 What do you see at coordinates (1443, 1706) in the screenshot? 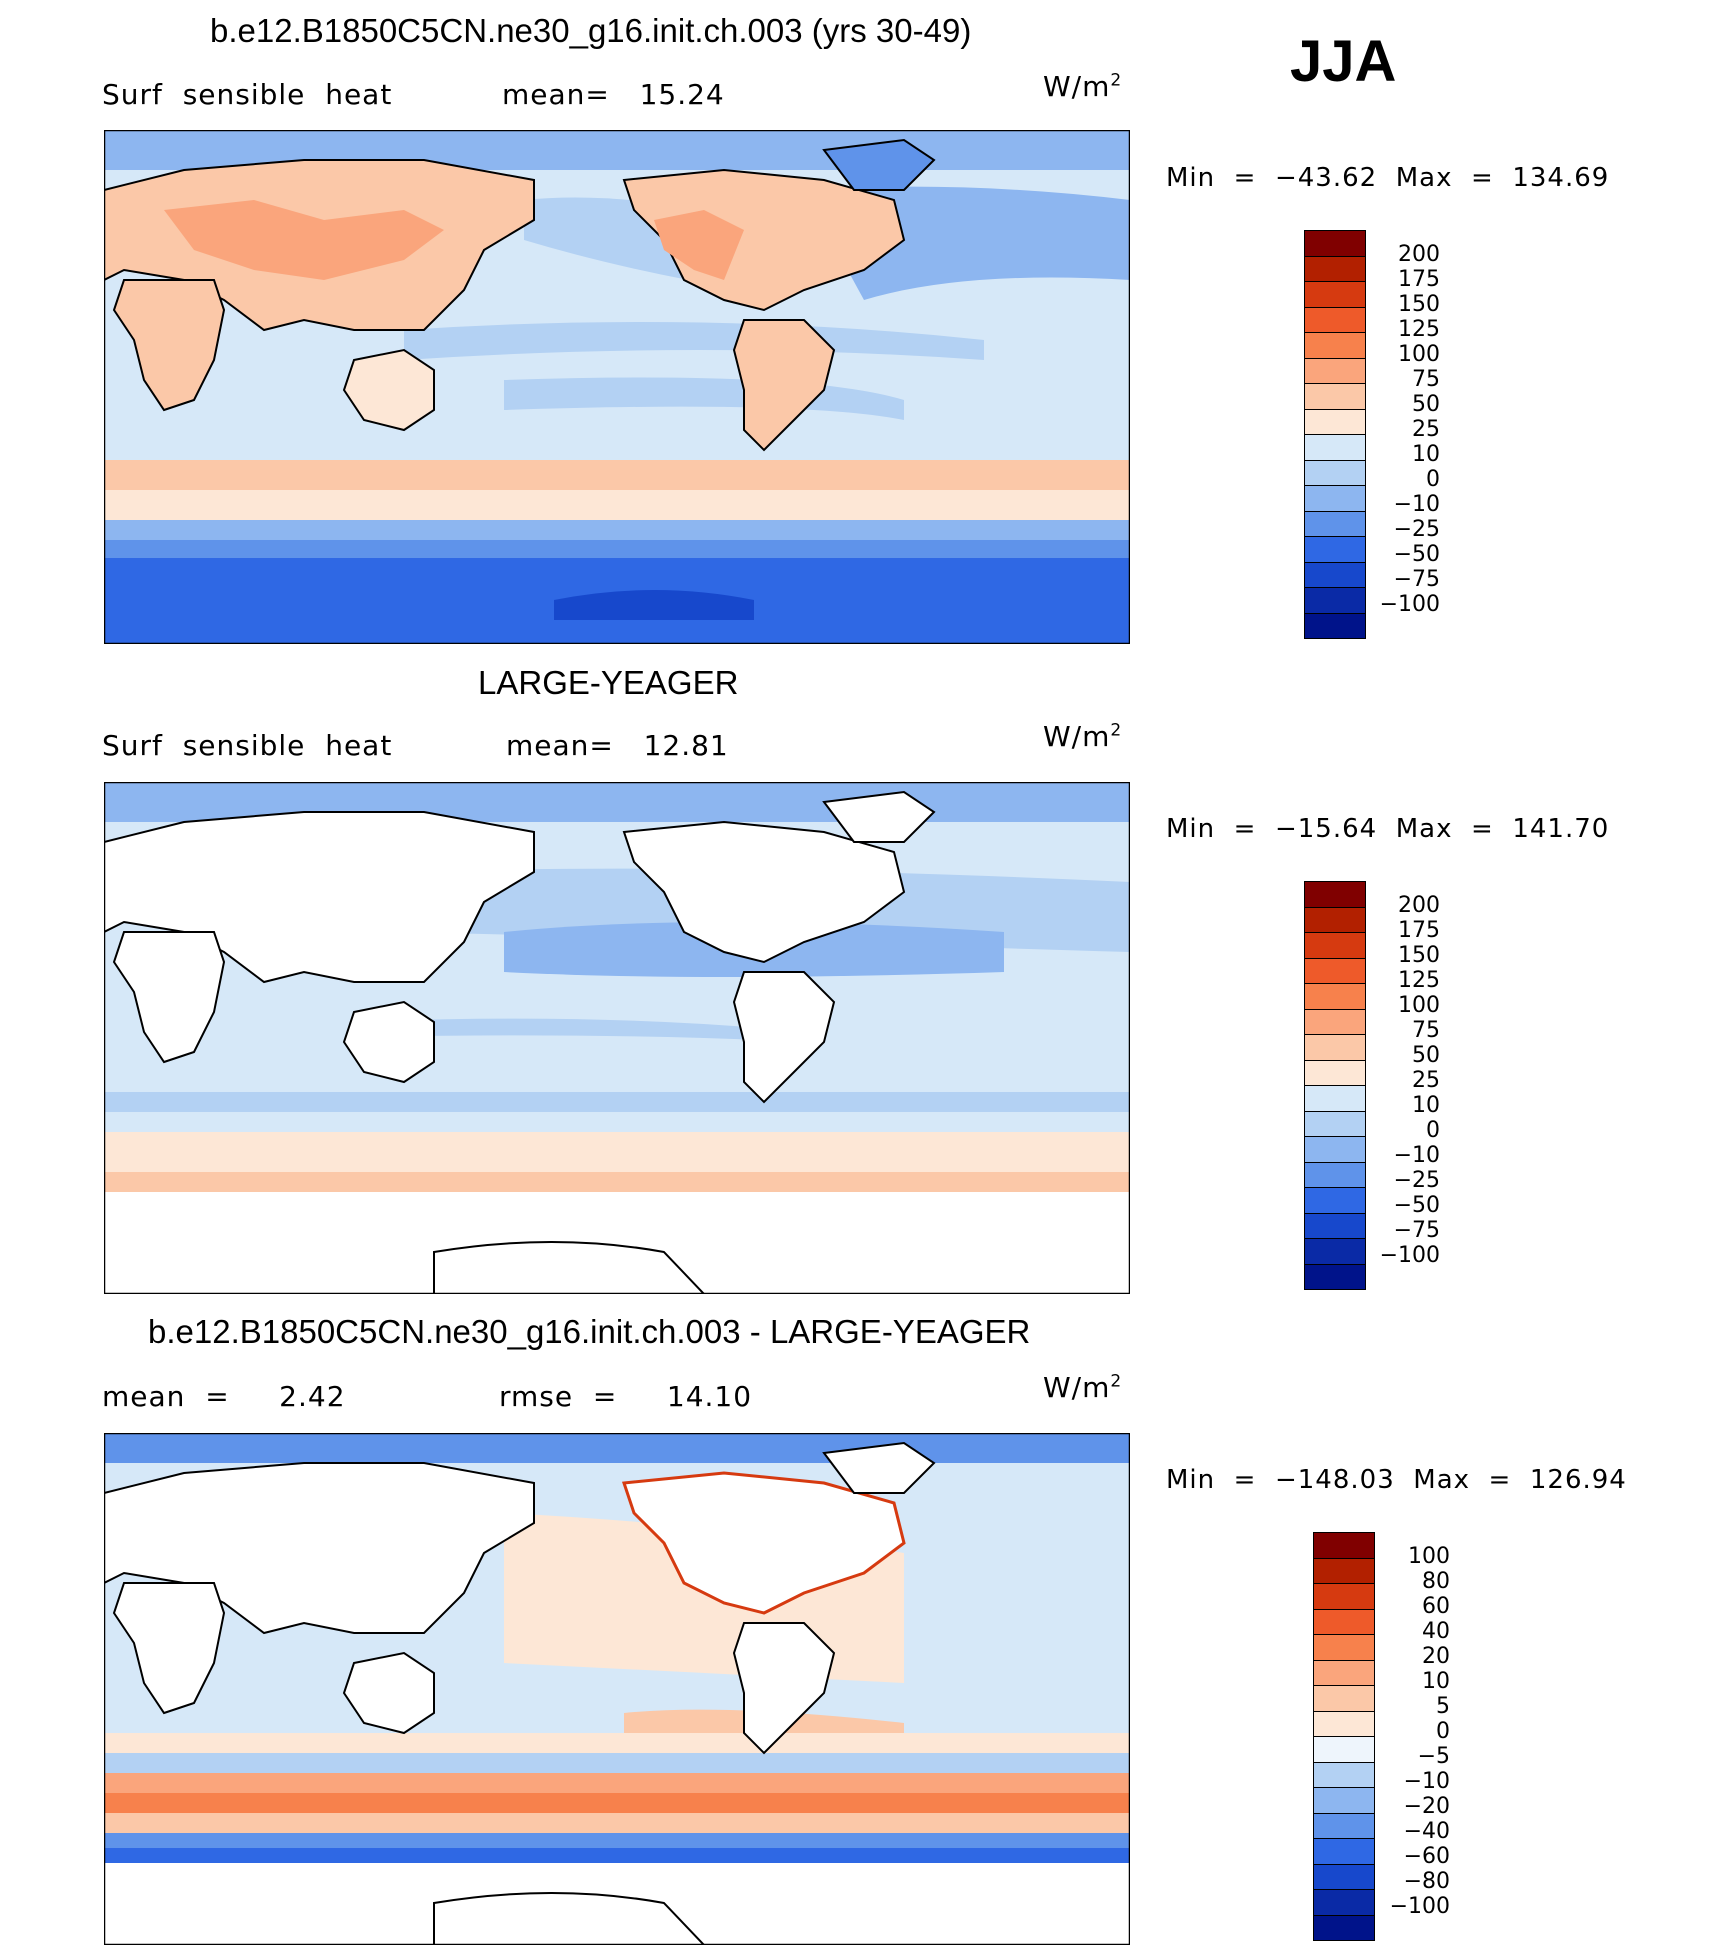
I see `colorbar-tick-label: 5` at bounding box center [1443, 1706].